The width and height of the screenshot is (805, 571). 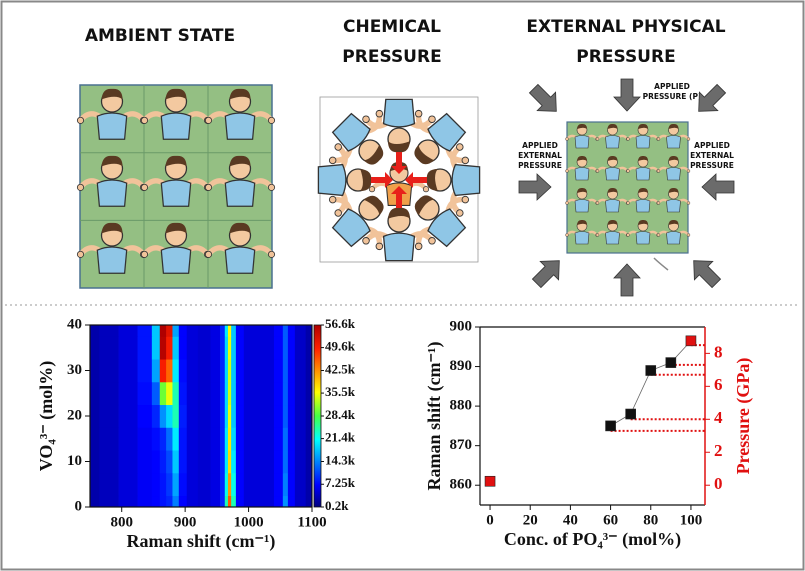 I want to click on x-tick-label: 60, so click(x=610, y=520).